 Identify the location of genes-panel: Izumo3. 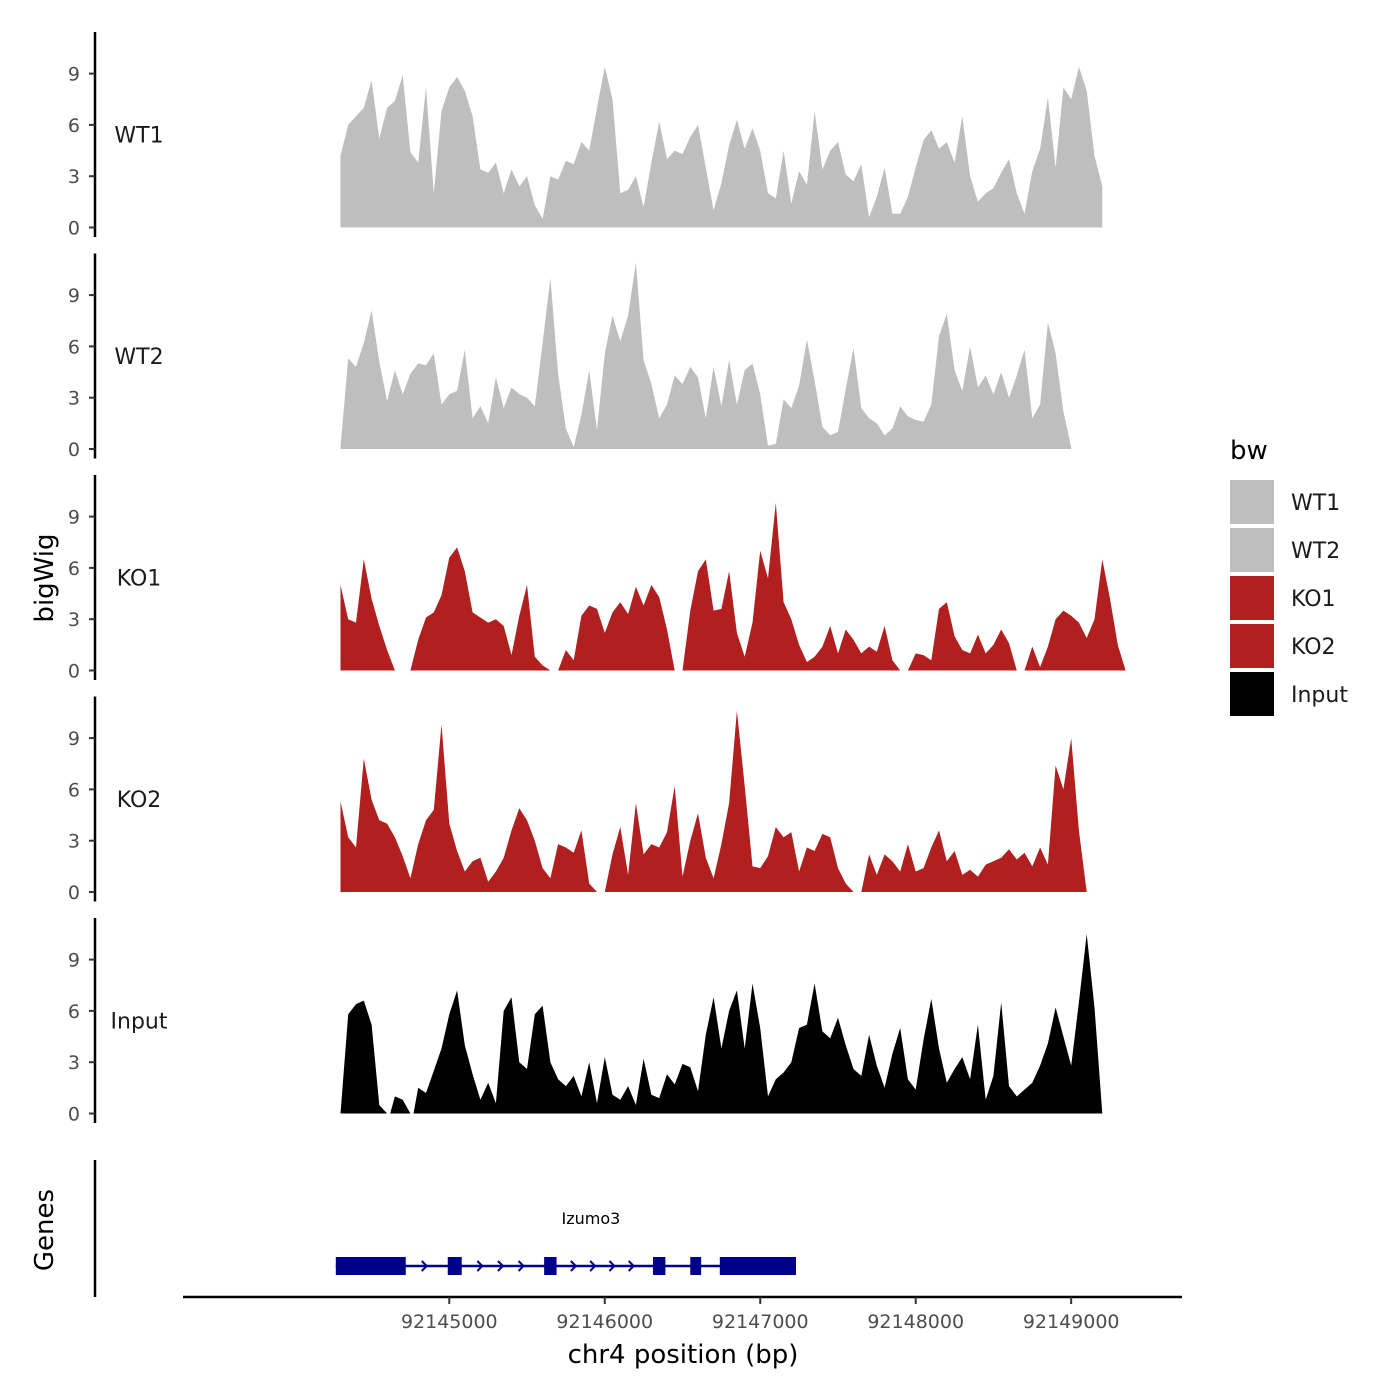
(444, 1228).